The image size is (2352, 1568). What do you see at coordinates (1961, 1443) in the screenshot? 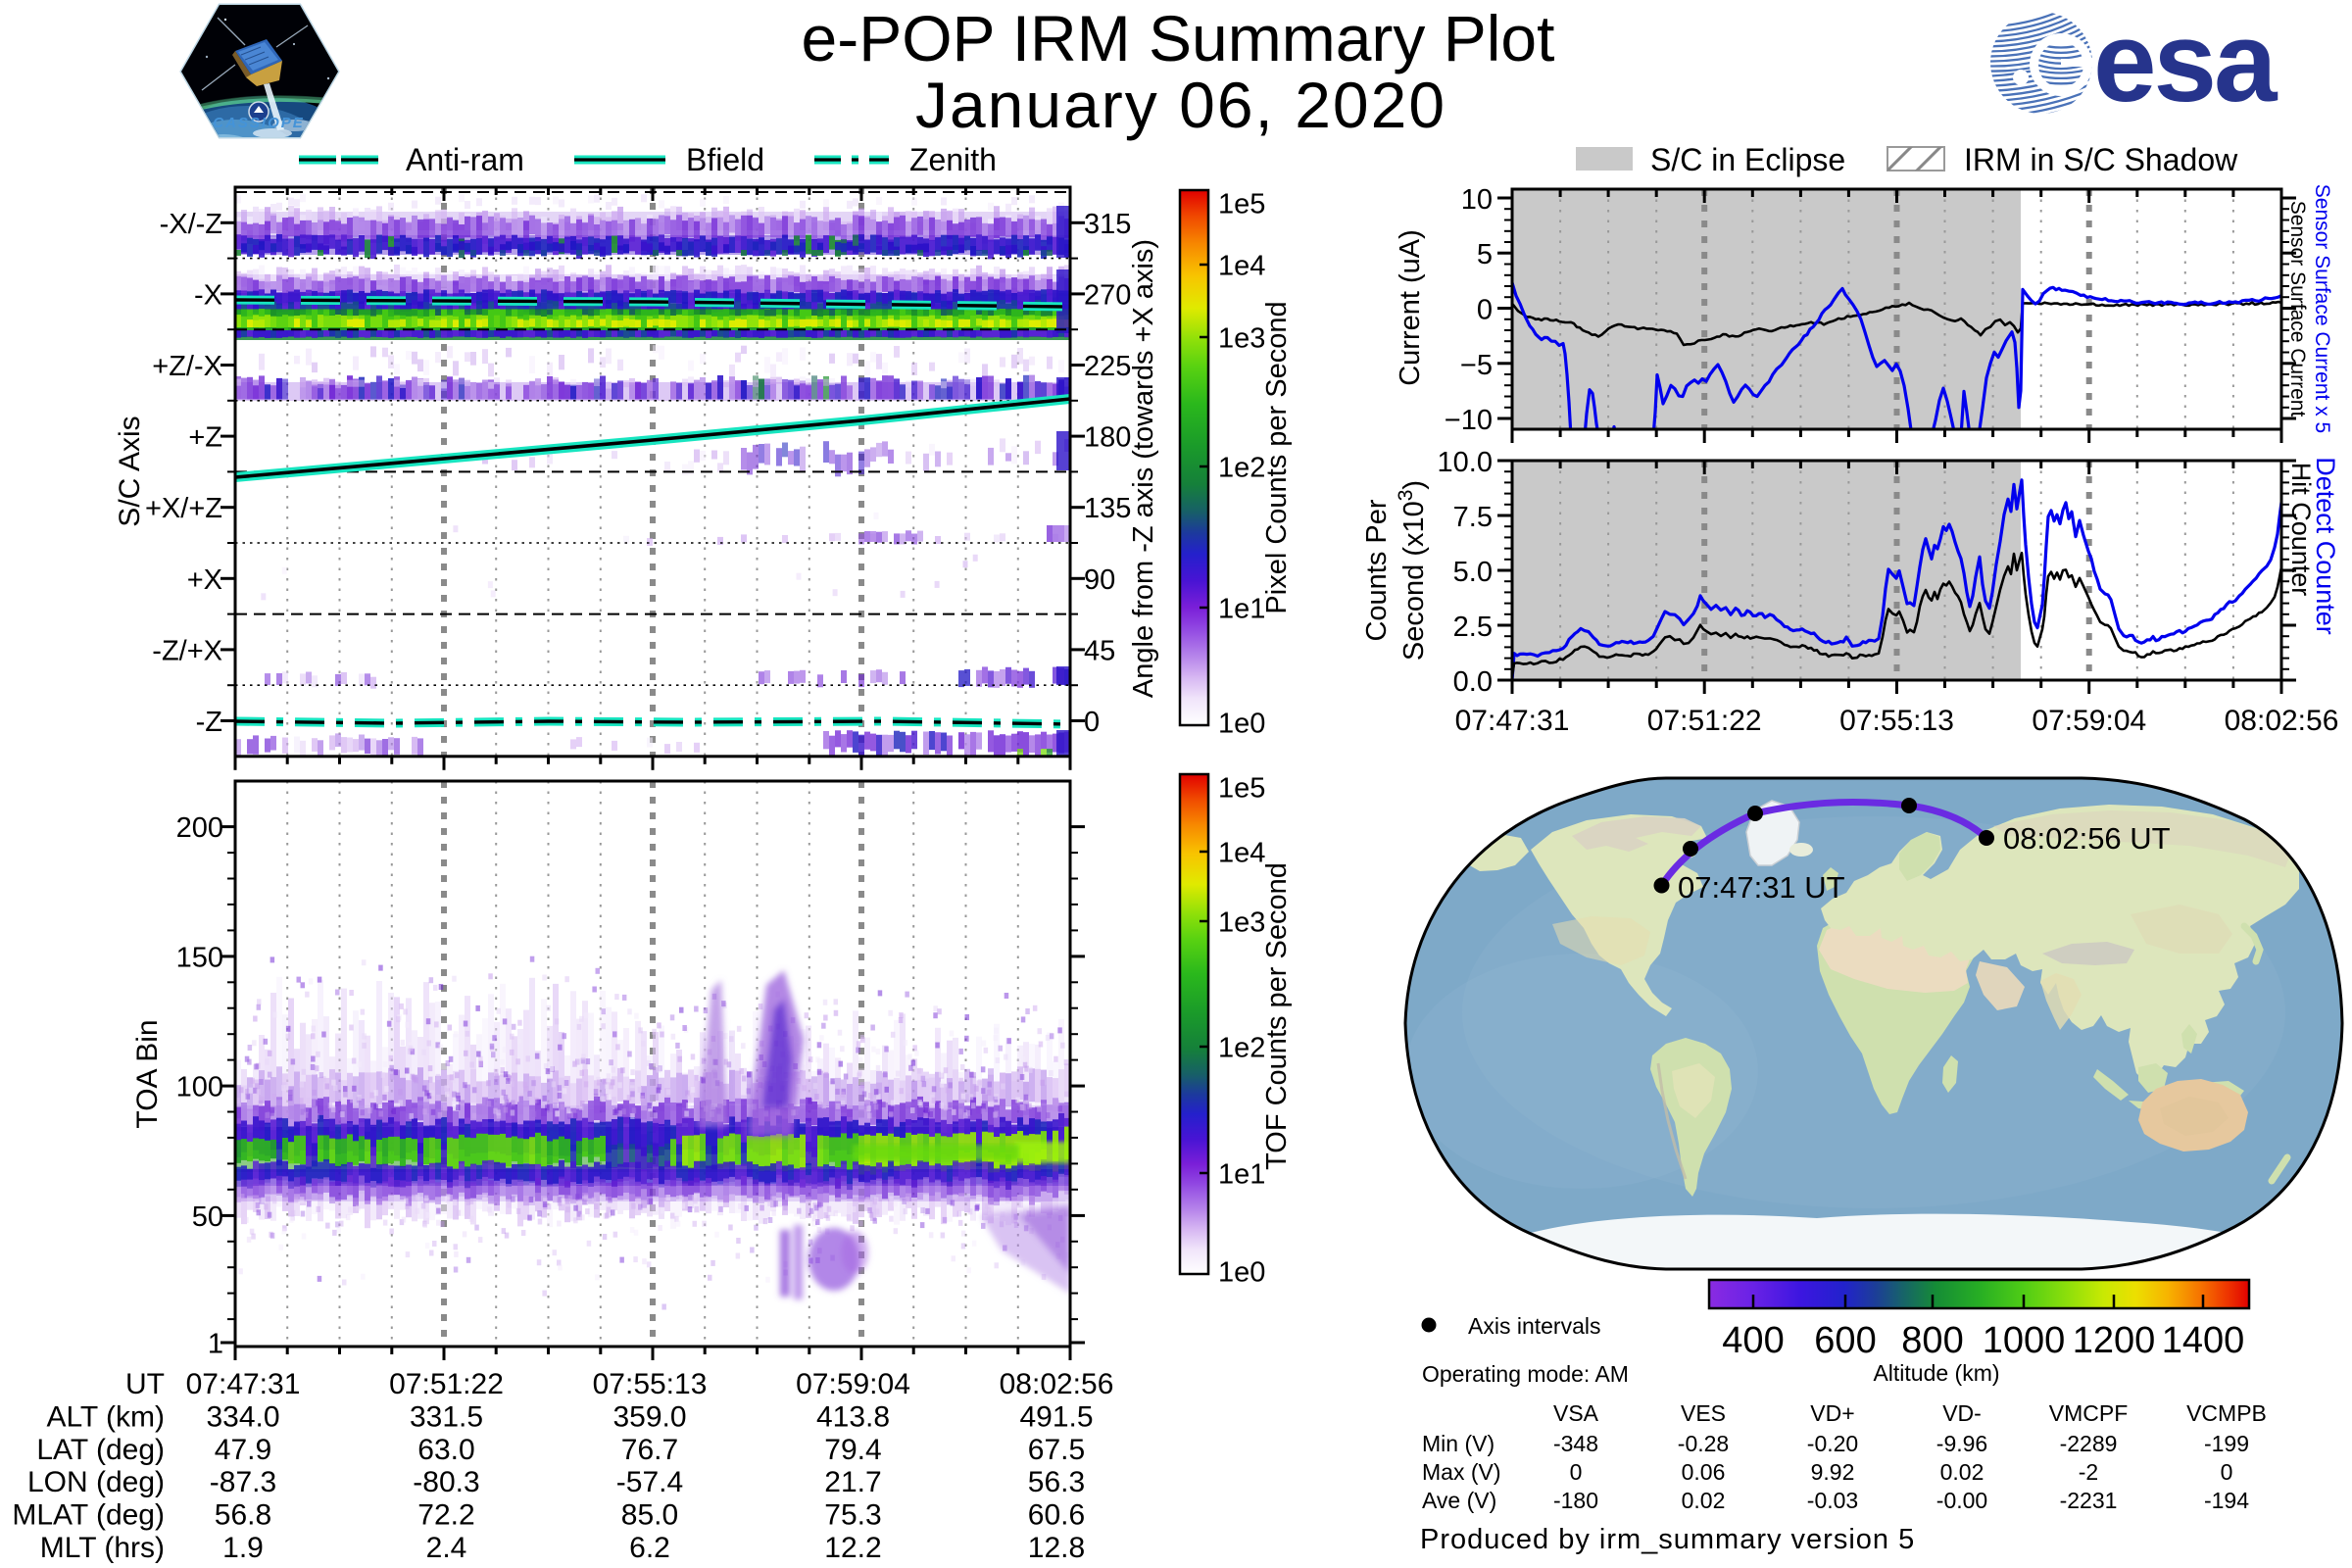
I see `svg-text: -9.96` at bounding box center [1961, 1443].